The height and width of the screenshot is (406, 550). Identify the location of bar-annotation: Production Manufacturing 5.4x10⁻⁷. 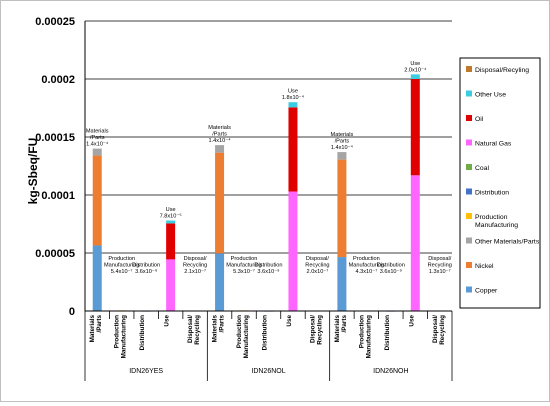
(121, 265).